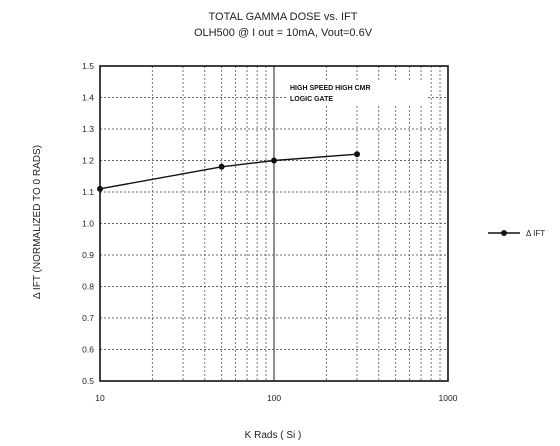  Describe the element at coordinates (88, 318) in the screenshot. I see `y-tick-label: 0.7` at that location.